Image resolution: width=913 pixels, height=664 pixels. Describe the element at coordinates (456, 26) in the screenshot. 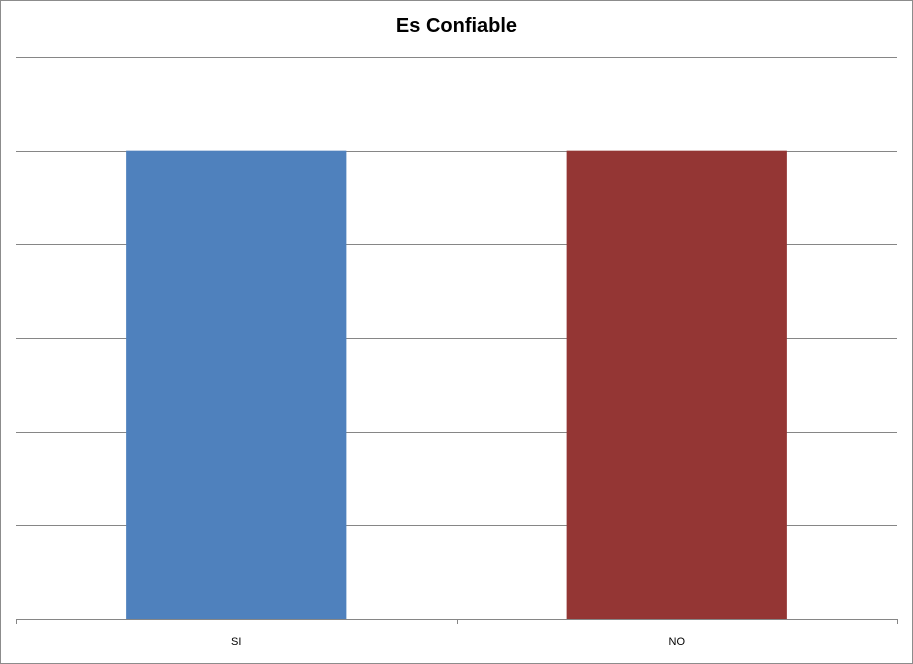

I see `chart-title: Es Confiable` at that location.